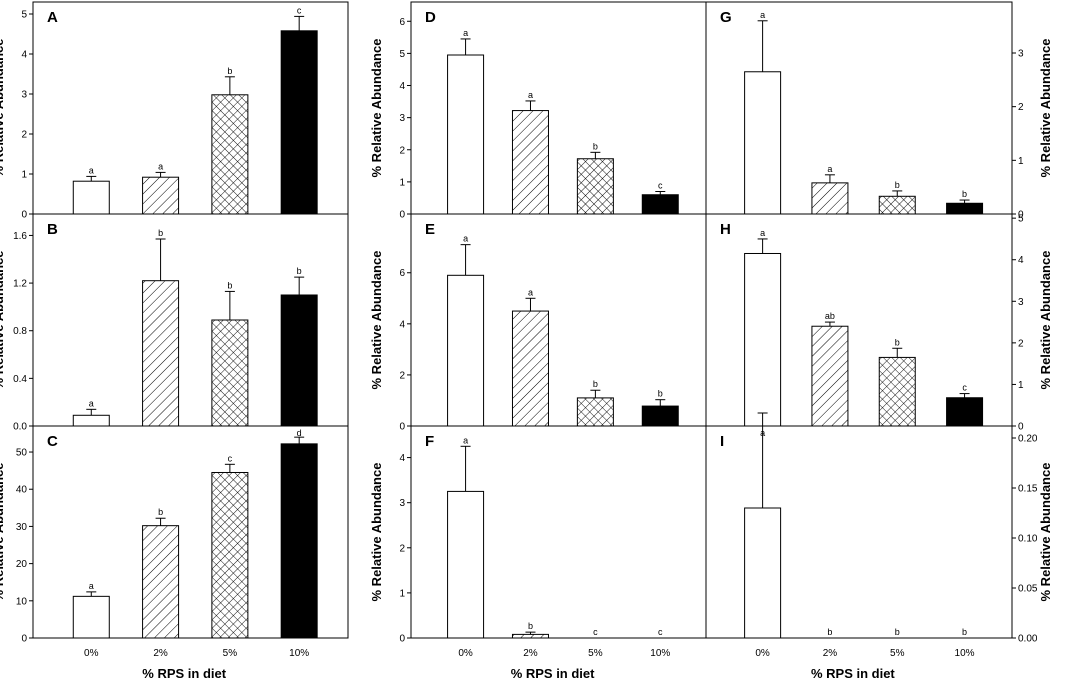 This screenshot has width=1084, height=681. Describe the element at coordinates (20, 427) in the screenshot. I see `y-tick-label: 0.0` at that location.